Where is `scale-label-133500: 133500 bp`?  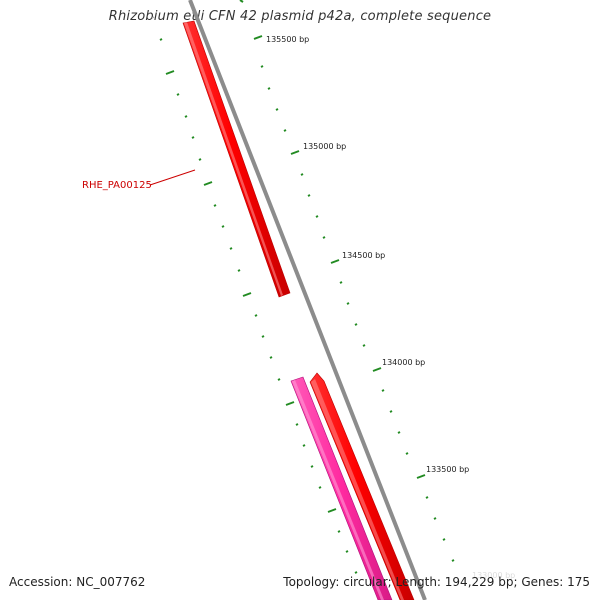 scale-label-133500: 133500 bp is located at coordinates (447, 469).